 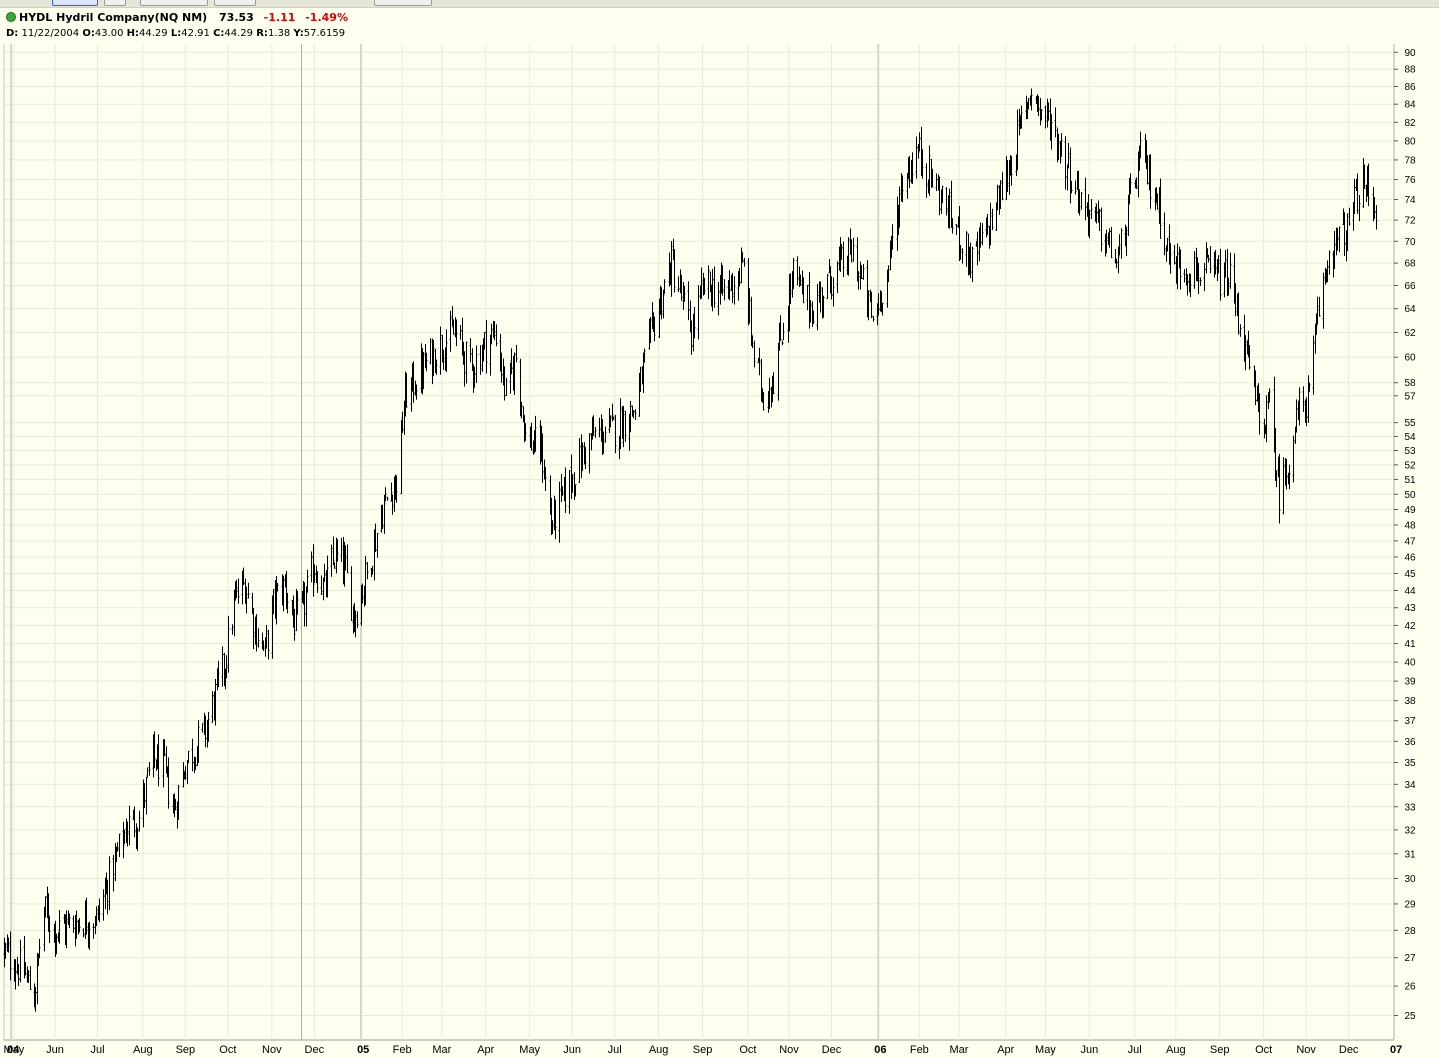 What do you see at coordinates (1410, 309) in the screenshot?
I see `y-tick-label: 64` at bounding box center [1410, 309].